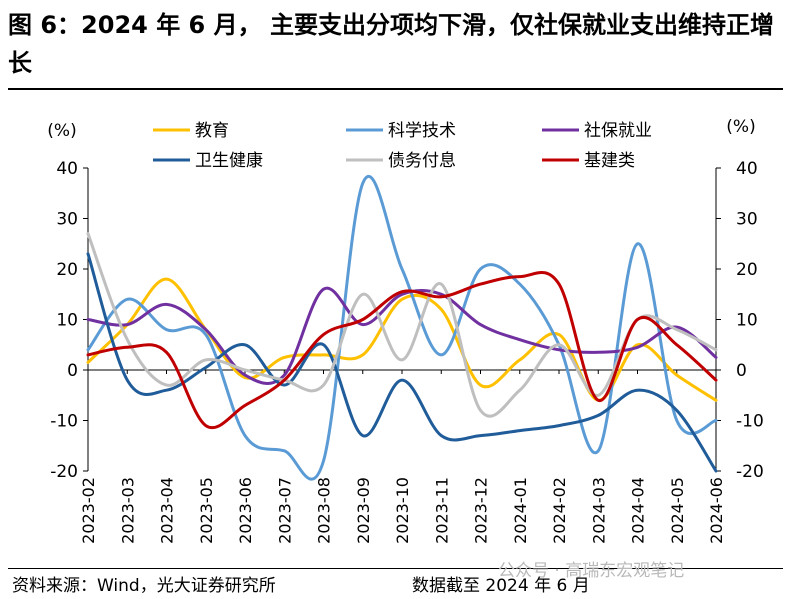  What do you see at coordinates (61, 131) in the screenshot?
I see `left-y-axis-label: (%)` at bounding box center [61, 131].